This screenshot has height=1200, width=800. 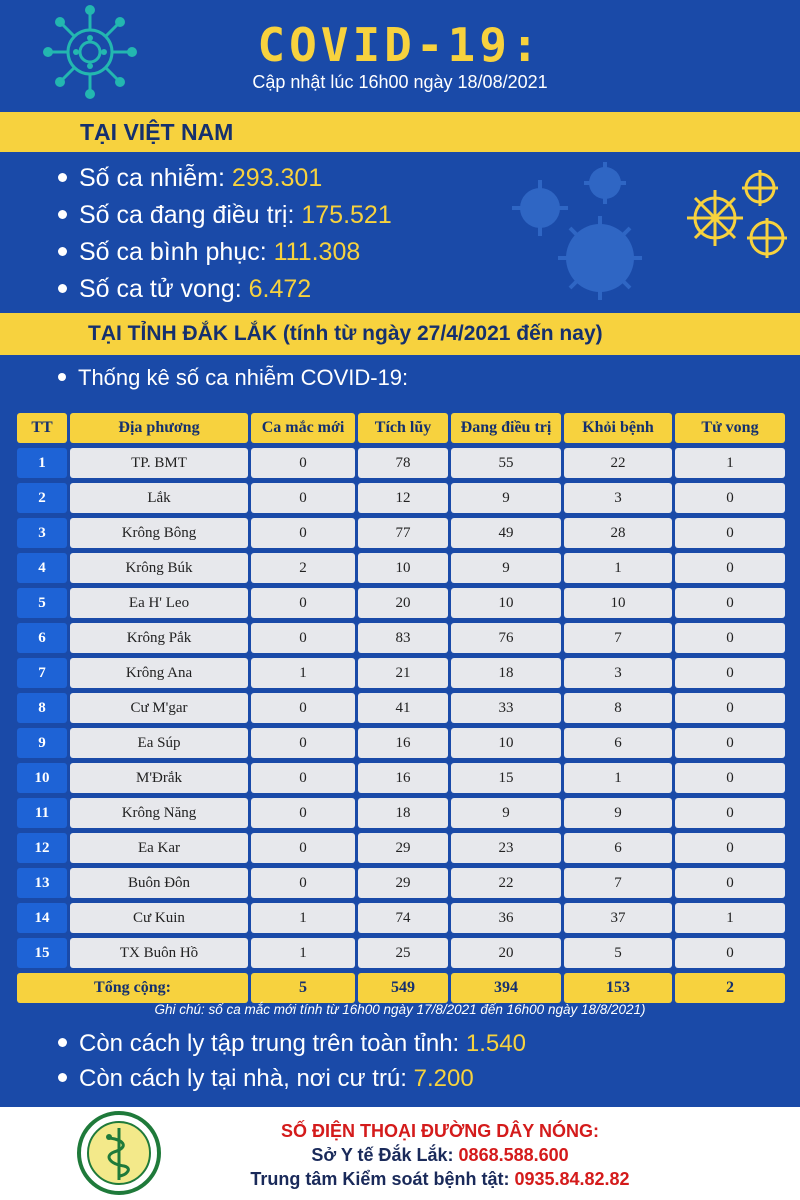 I want to click on stat-recovered: Số ca bình phục: 111.308, so click(x=225, y=252).